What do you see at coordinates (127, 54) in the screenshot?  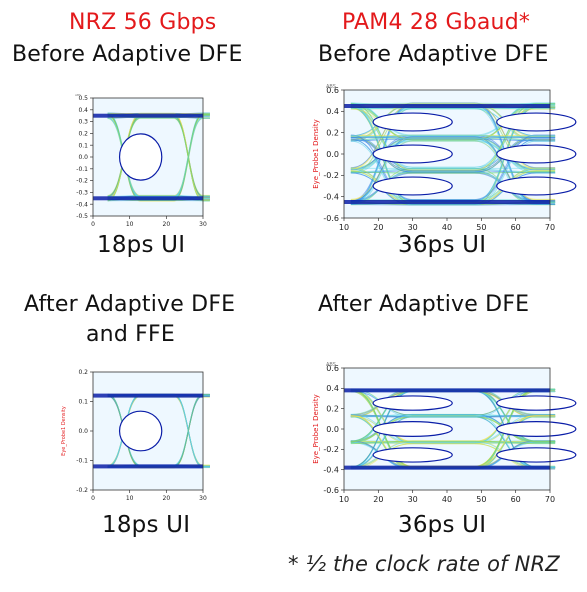 I see `nrz-subtitle: Before Adaptive DFE` at bounding box center [127, 54].